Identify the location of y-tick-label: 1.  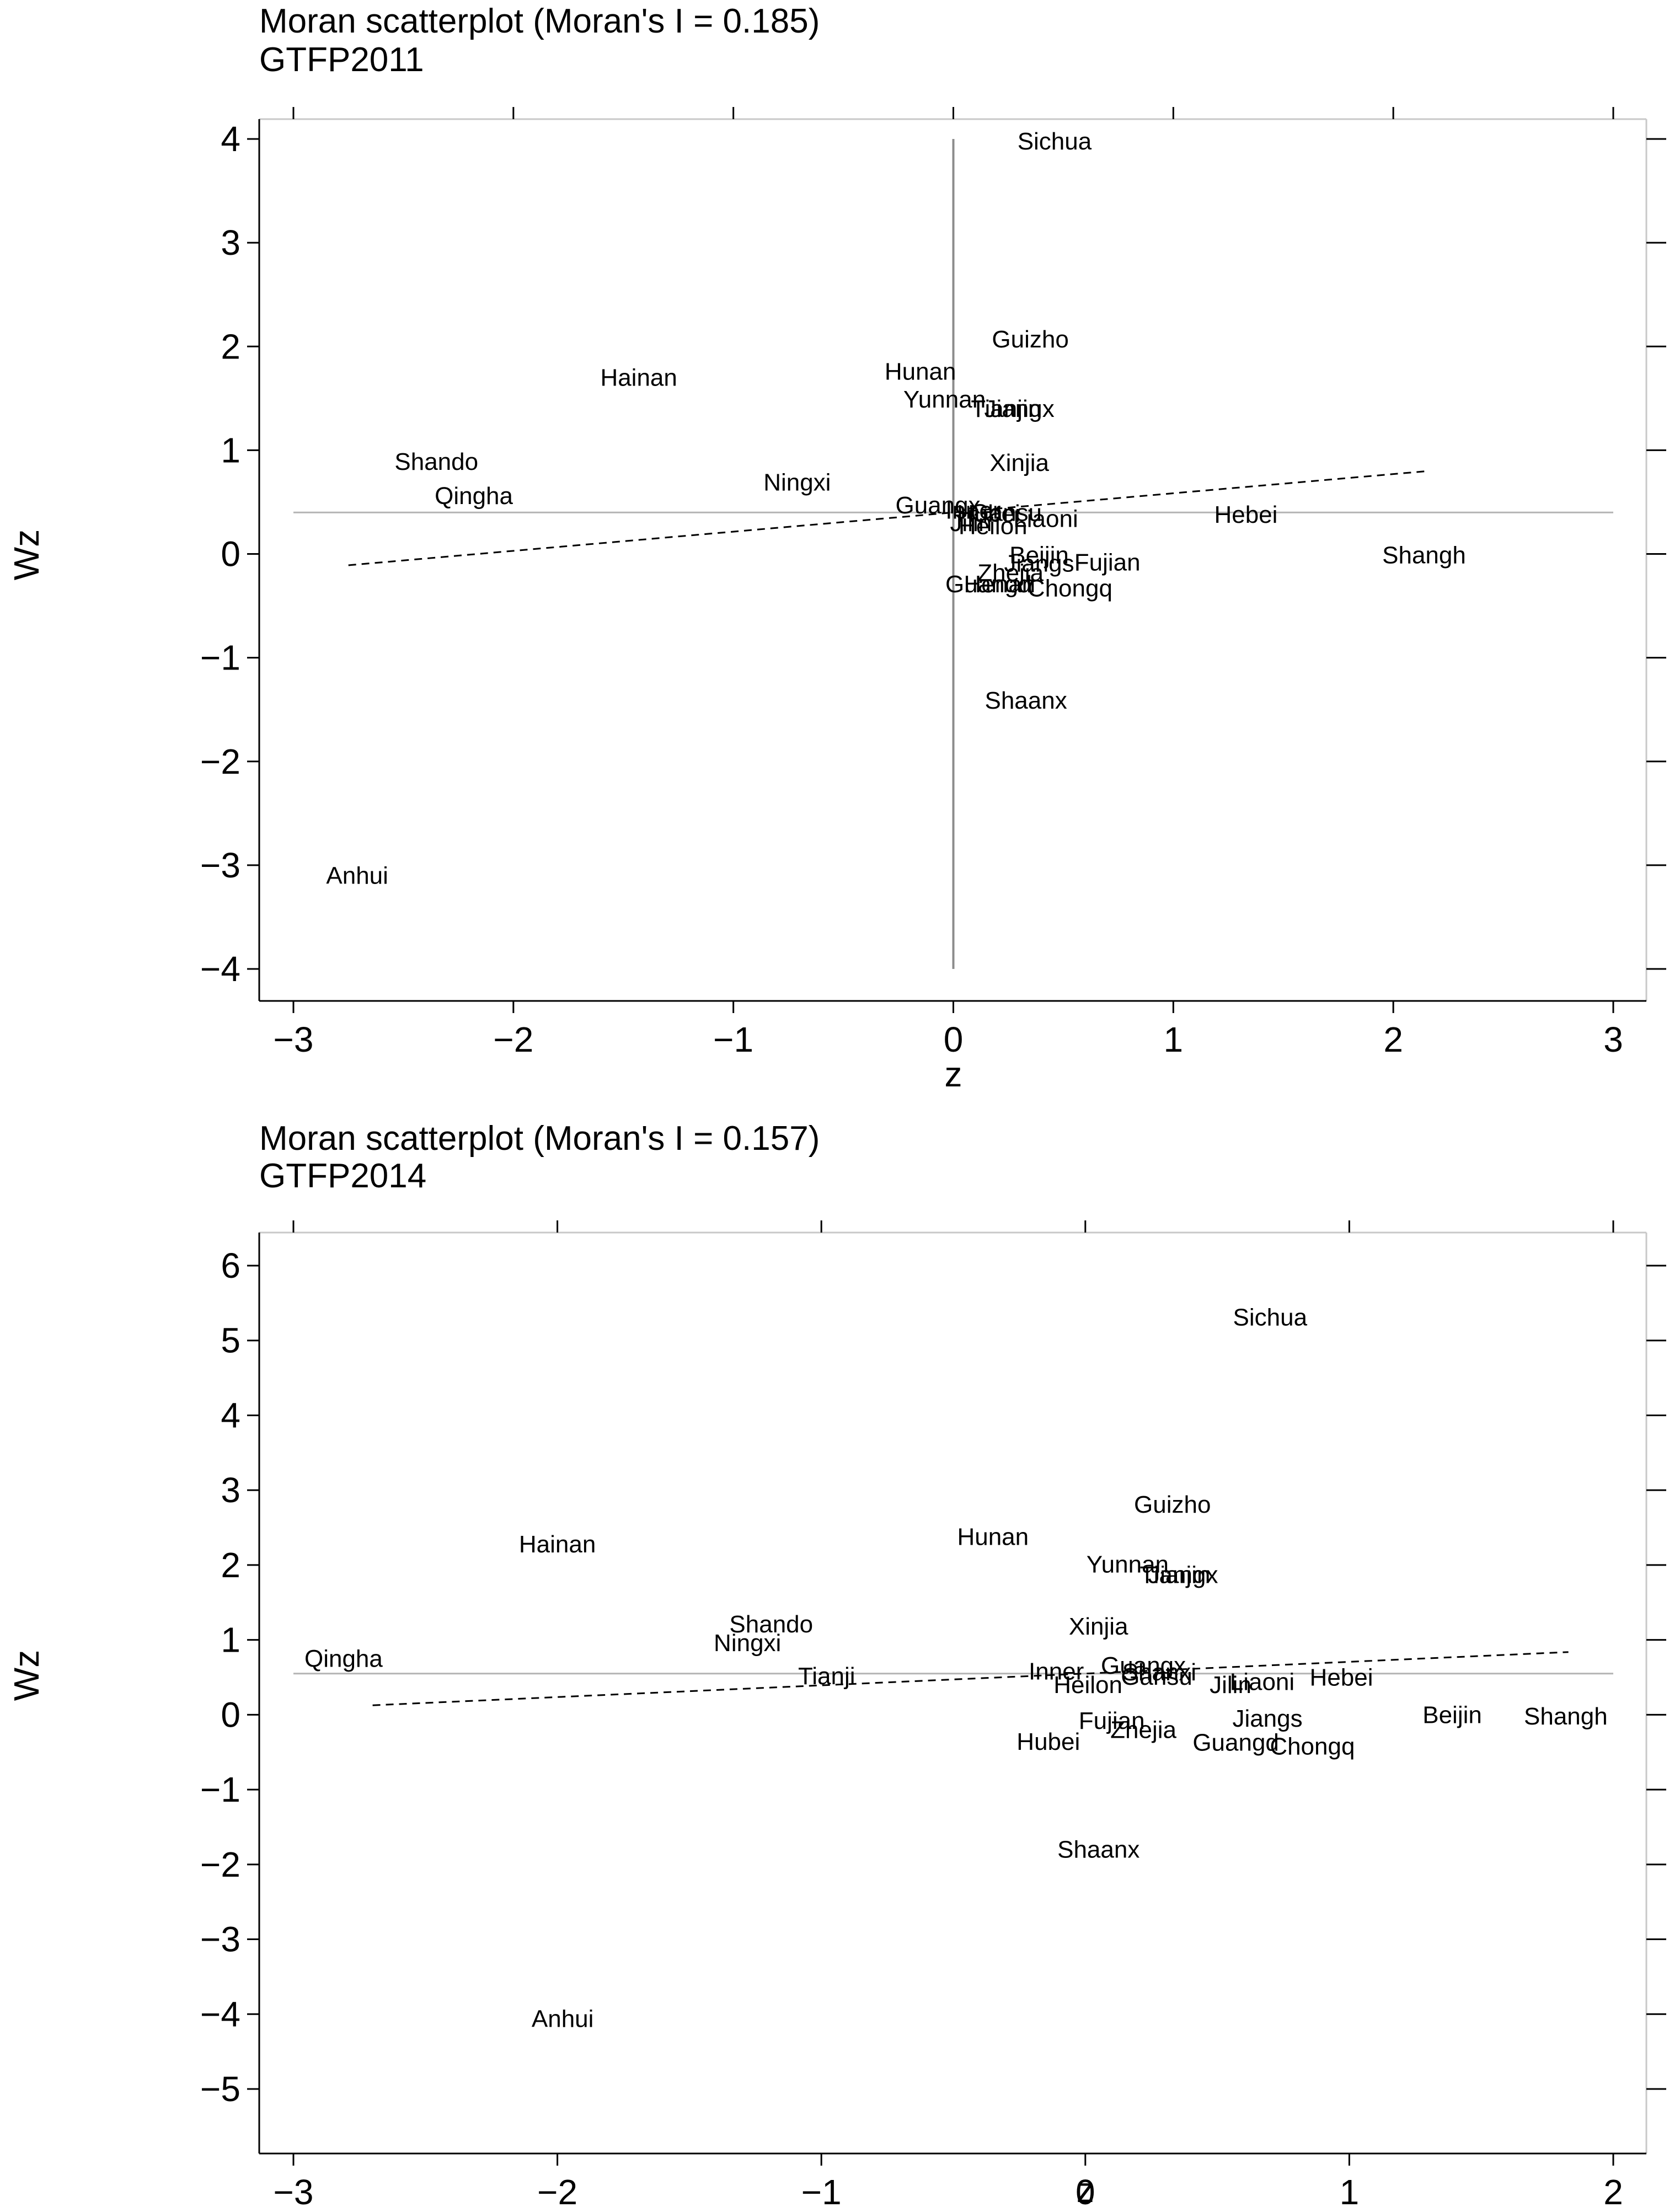
(230, 450).